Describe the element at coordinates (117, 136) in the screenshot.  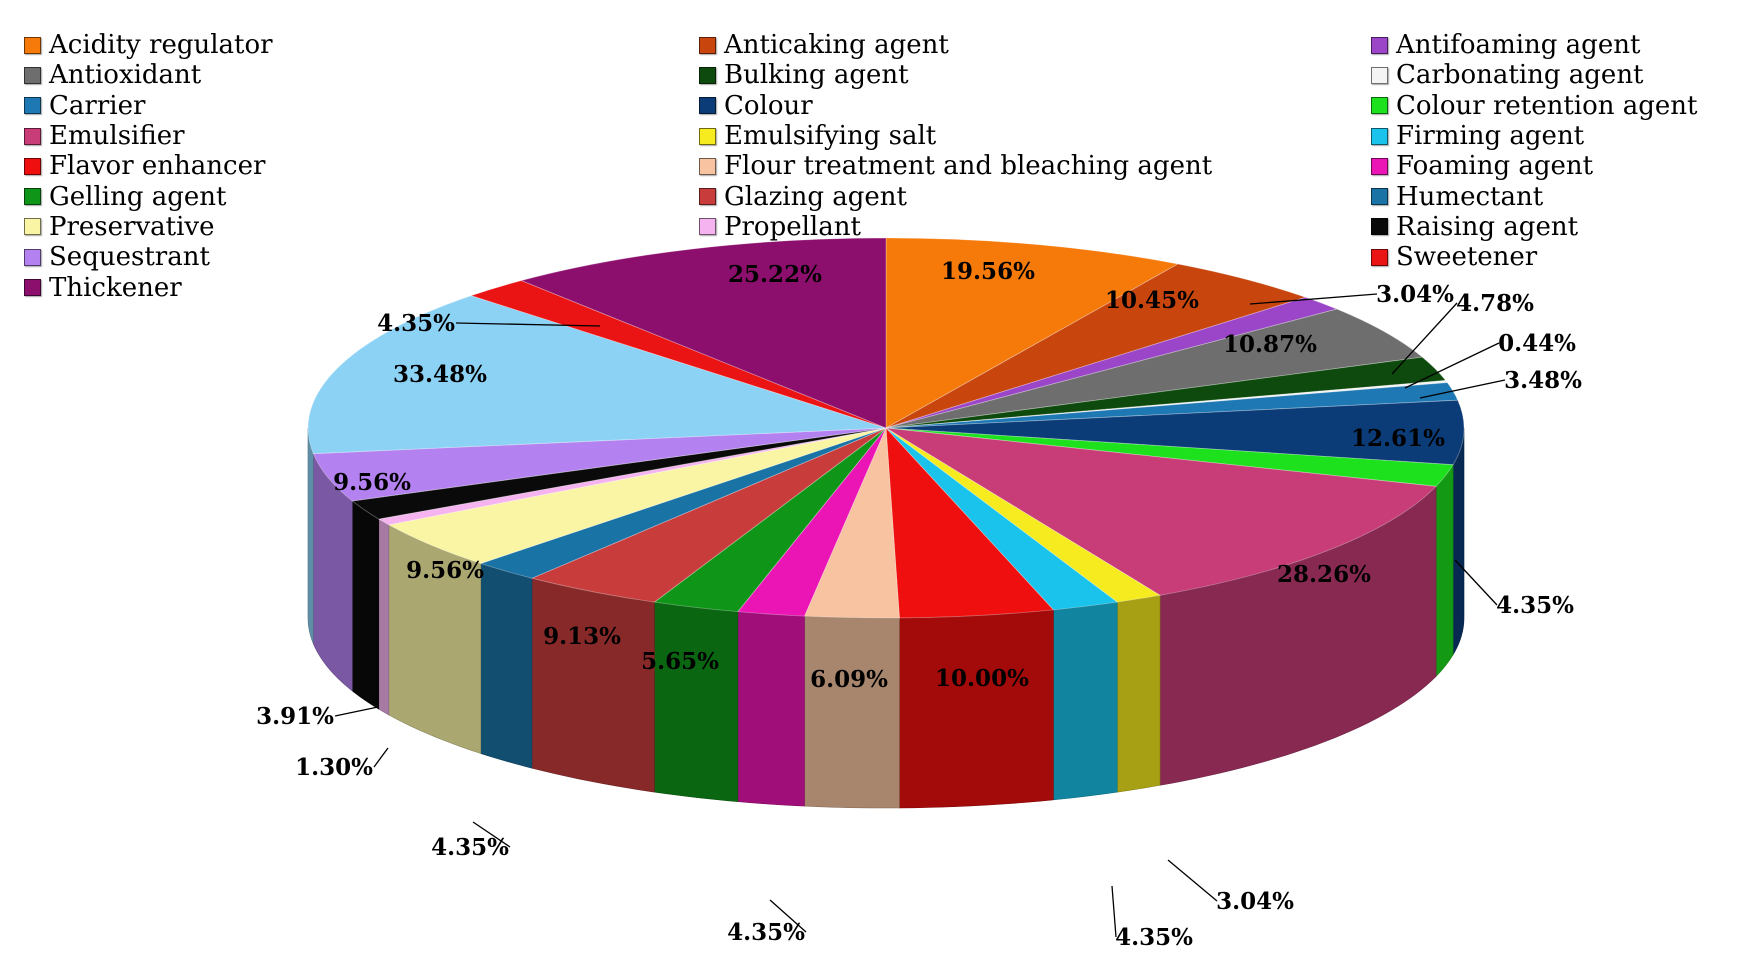
I see `legend-label: Emulsifier` at that location.